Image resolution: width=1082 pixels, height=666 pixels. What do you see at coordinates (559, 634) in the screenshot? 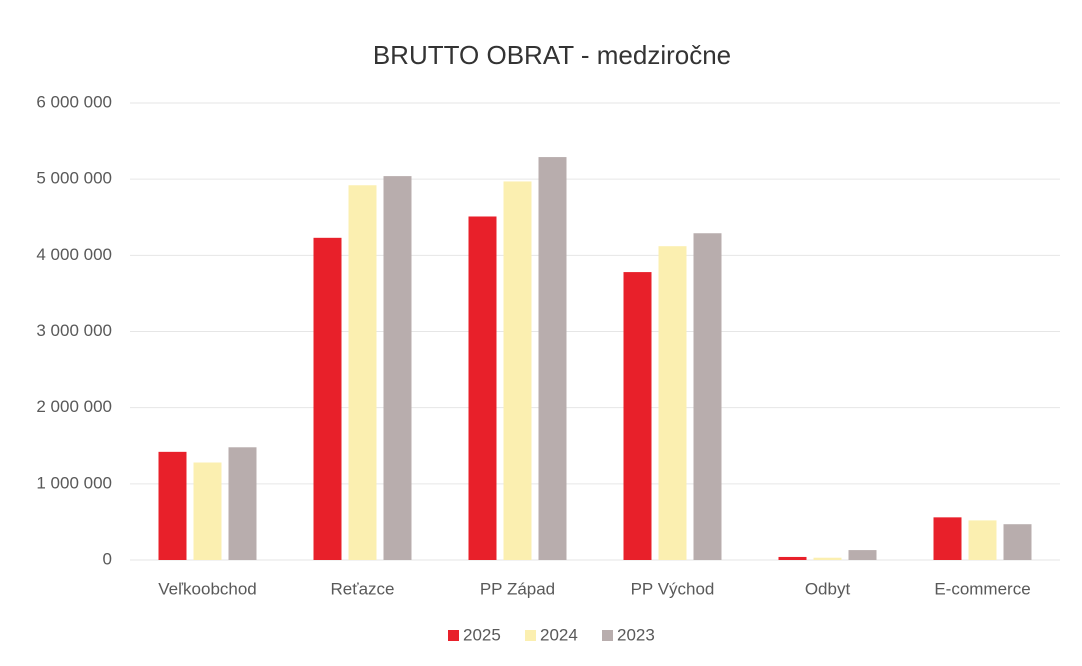
I see `legend-label: 2024` at bounding box center [559, 634].